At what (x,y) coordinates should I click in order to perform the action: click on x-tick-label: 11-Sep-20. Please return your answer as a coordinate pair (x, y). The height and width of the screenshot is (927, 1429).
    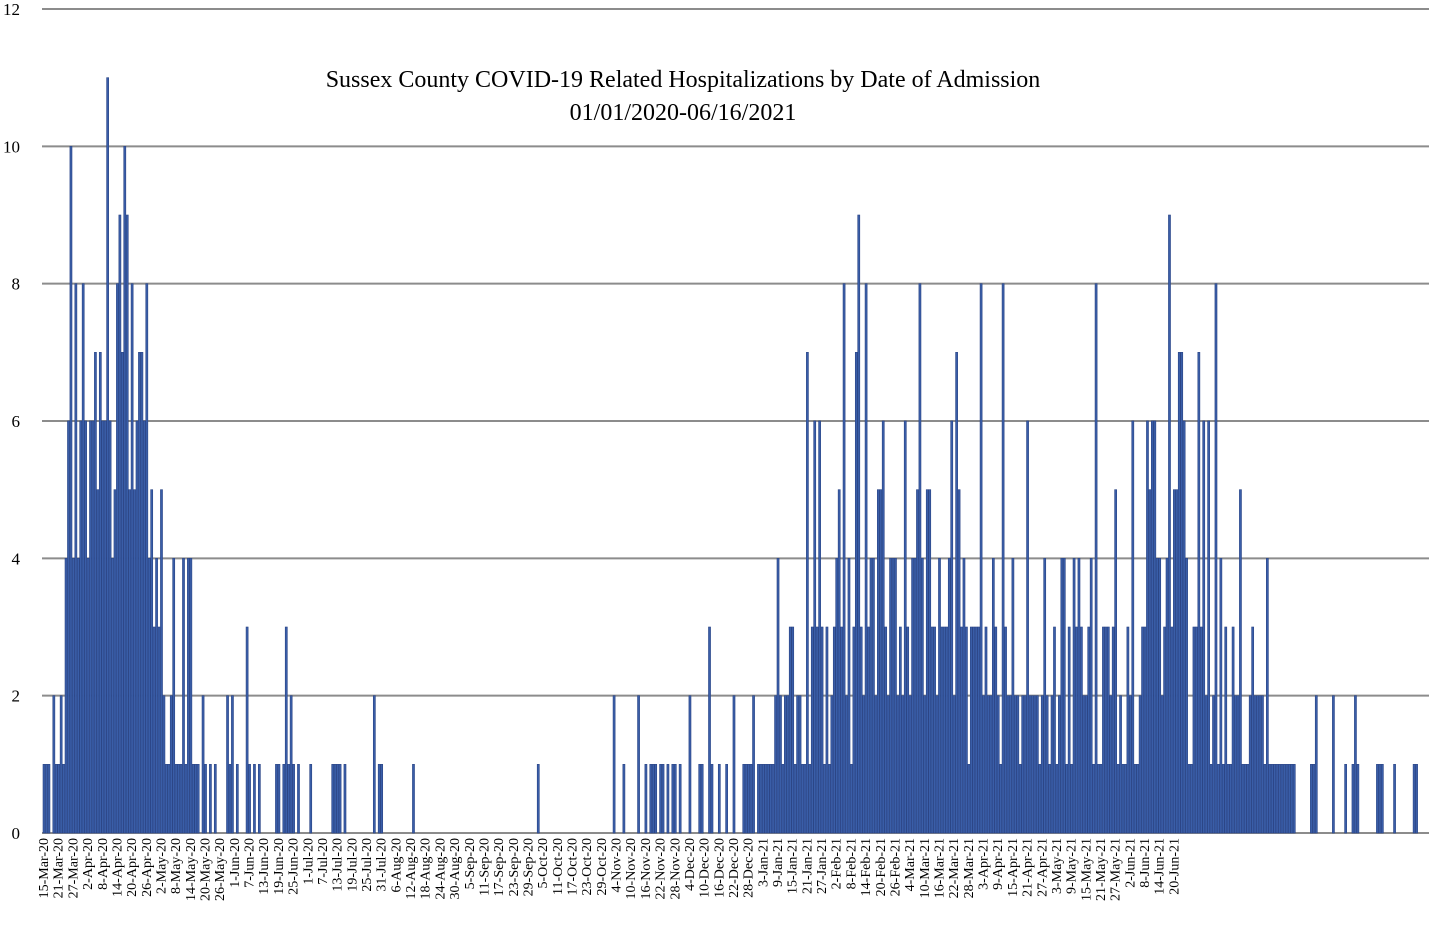
    Looking at the image, I should click on (484, 867).